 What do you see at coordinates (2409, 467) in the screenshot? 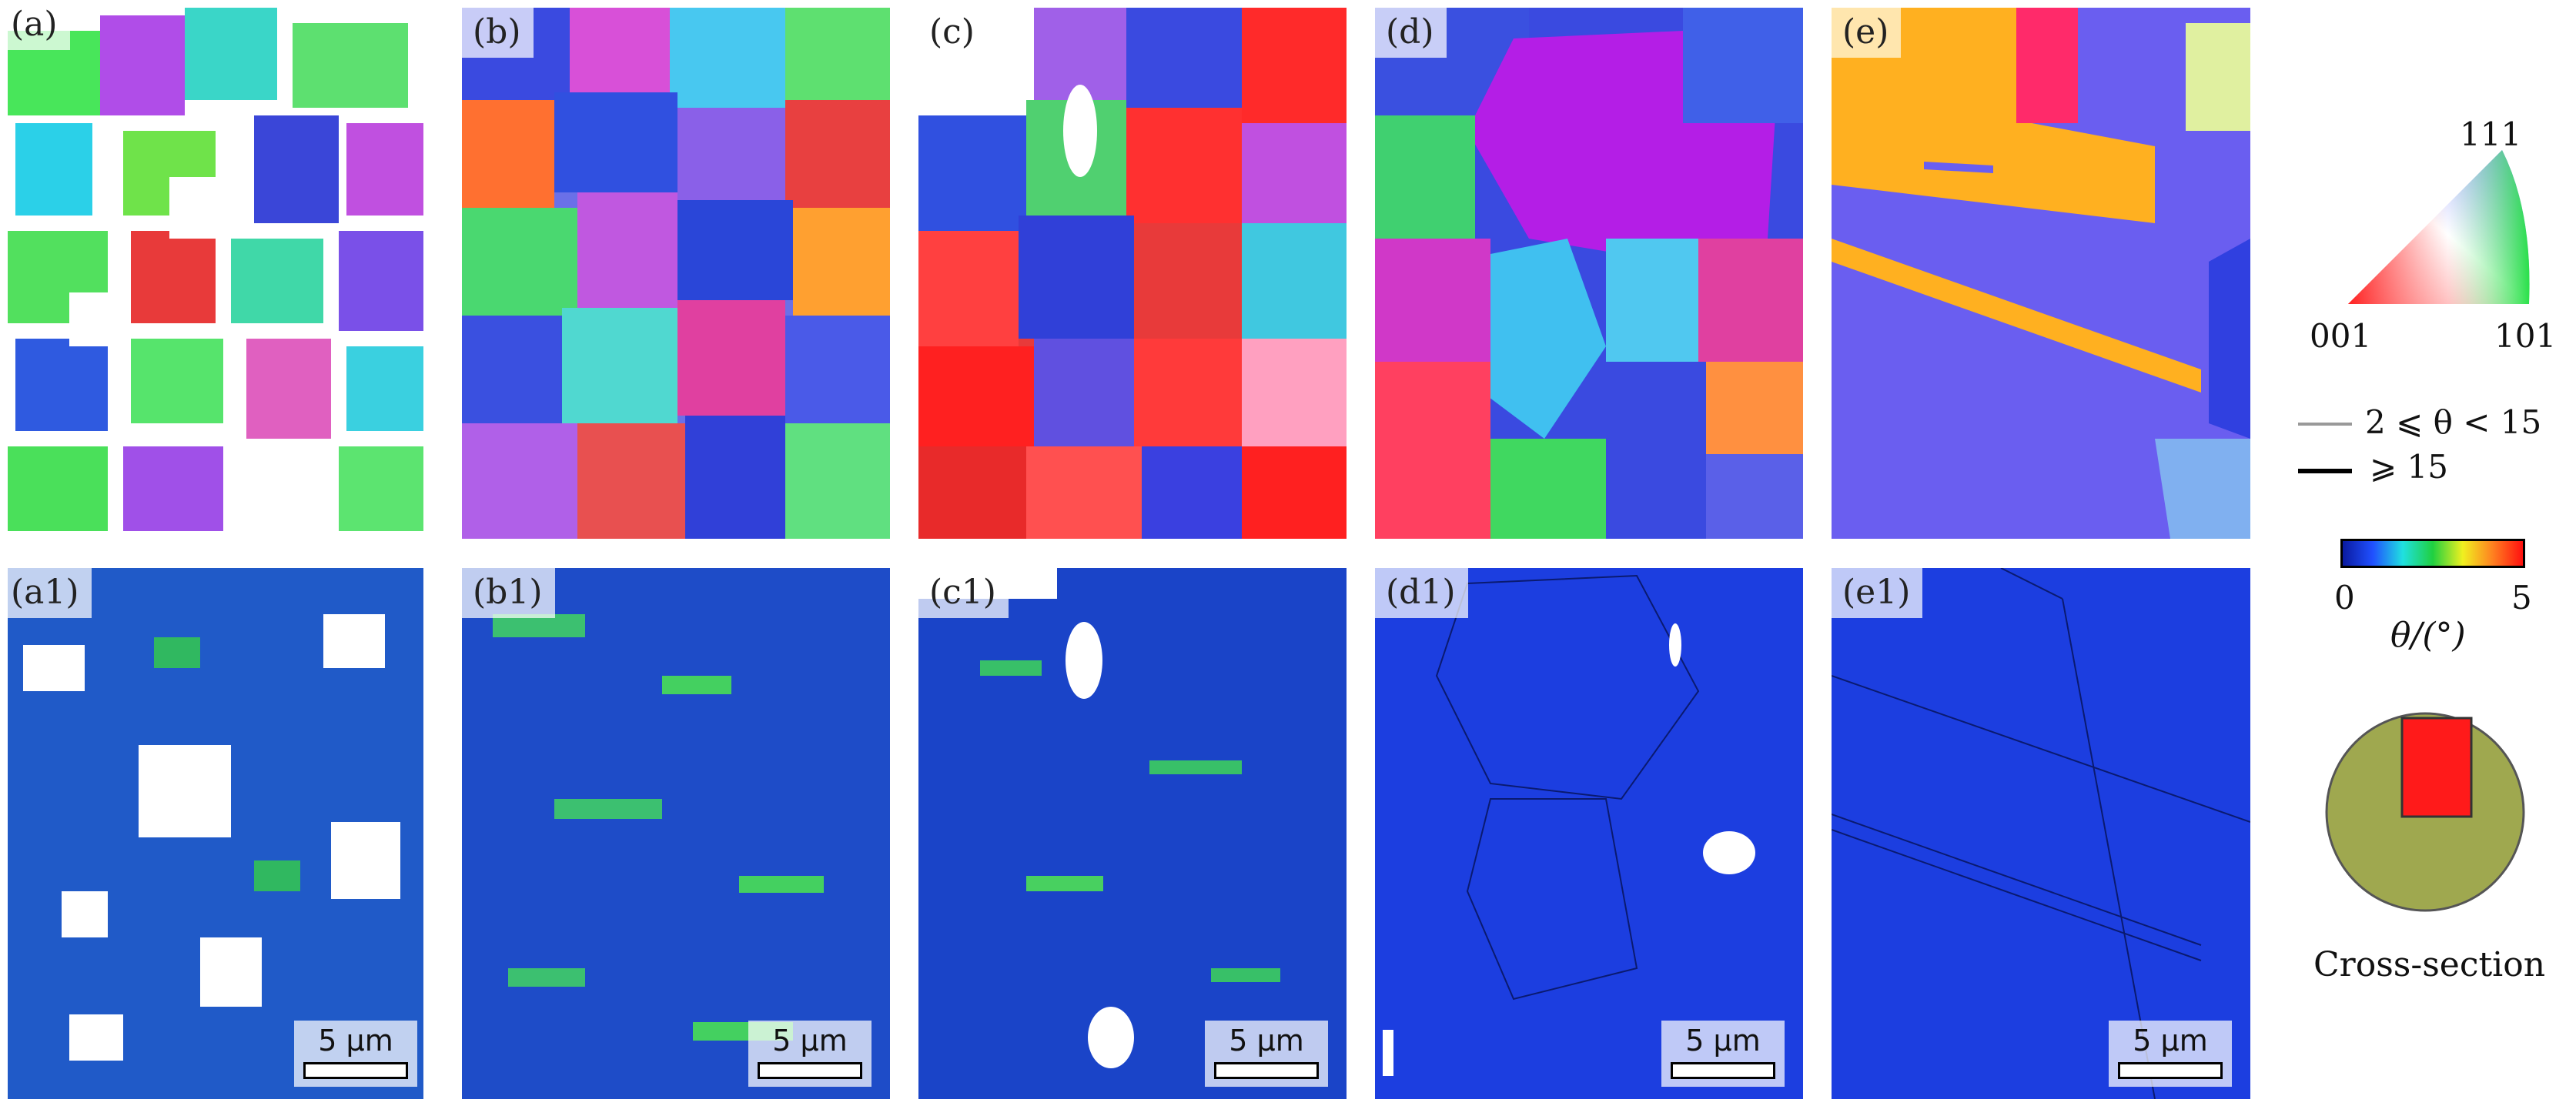
I see `thick-boundary-label: ⩾ 15` at bounding box center [2409, 467].